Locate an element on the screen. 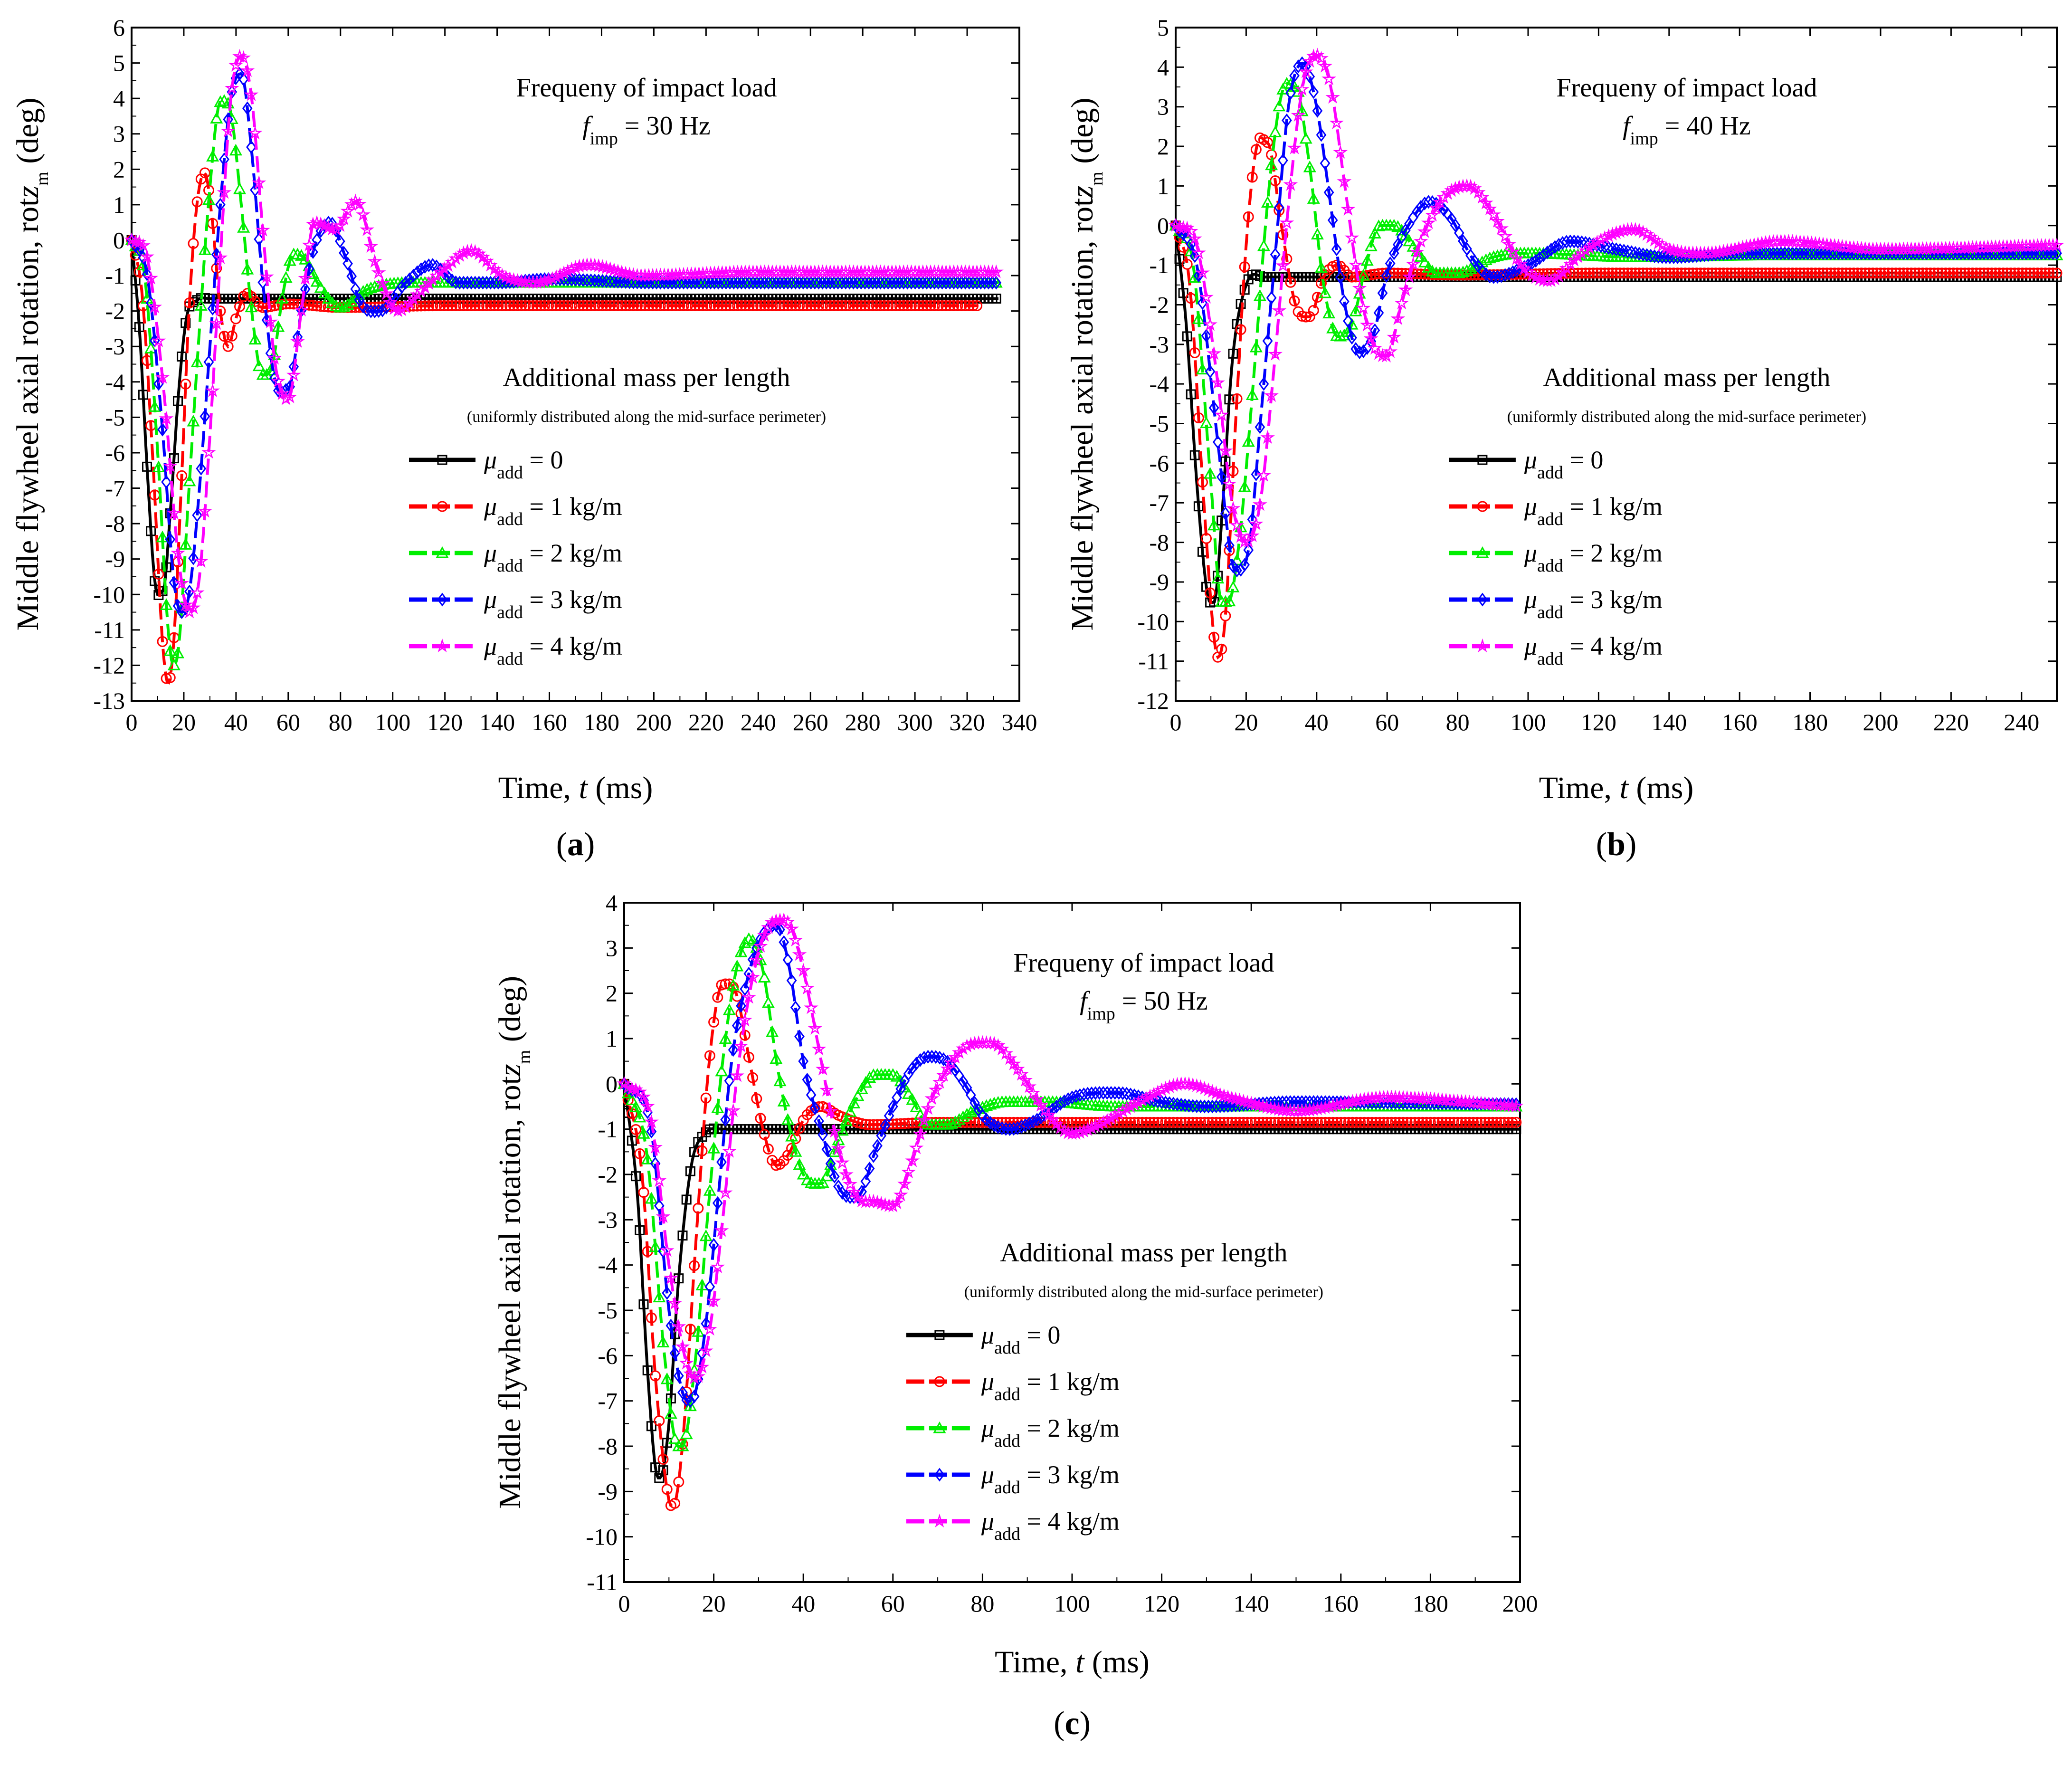  y-tick-label: 0 is located at coordinates (612, 1083).